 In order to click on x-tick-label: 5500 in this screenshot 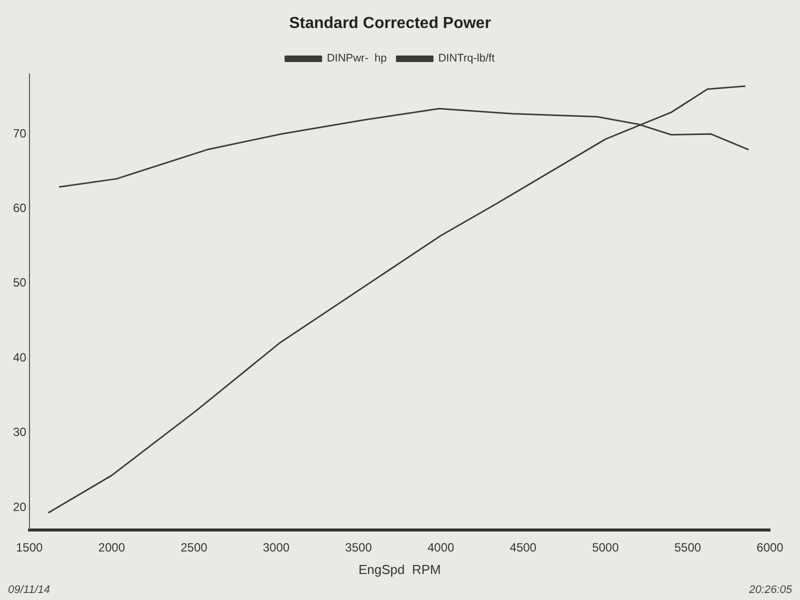, I will do `click(688, 547)`.